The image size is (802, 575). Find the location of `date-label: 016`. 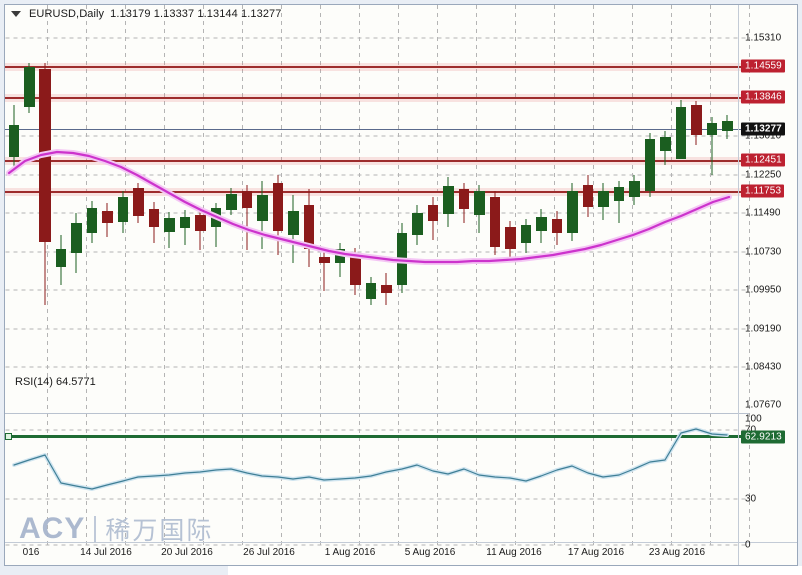

date-label: 016 is located at coordinates (31, 552).